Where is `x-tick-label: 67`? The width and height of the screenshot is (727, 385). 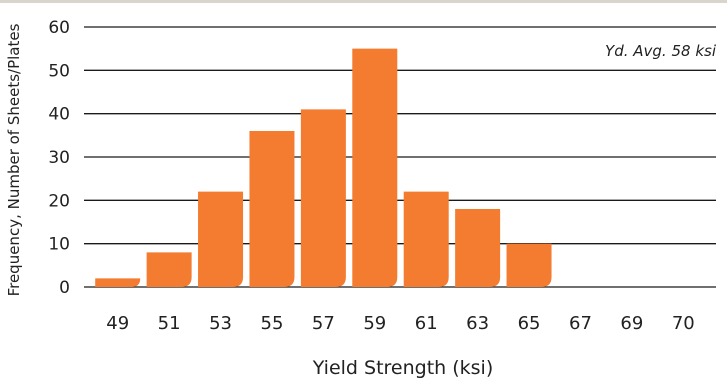
x-tick-label: 67 is located at coordinates (580, 323).